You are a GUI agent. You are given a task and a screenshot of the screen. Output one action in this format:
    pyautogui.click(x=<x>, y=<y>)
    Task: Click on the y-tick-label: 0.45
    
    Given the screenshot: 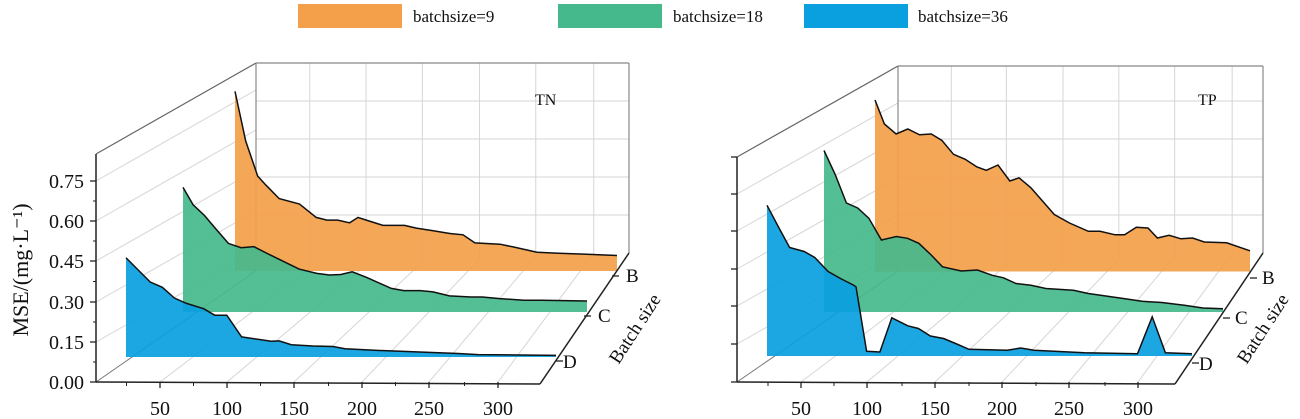 What is the action you would take?
    pyautogui.click(x=66, y=262)
    